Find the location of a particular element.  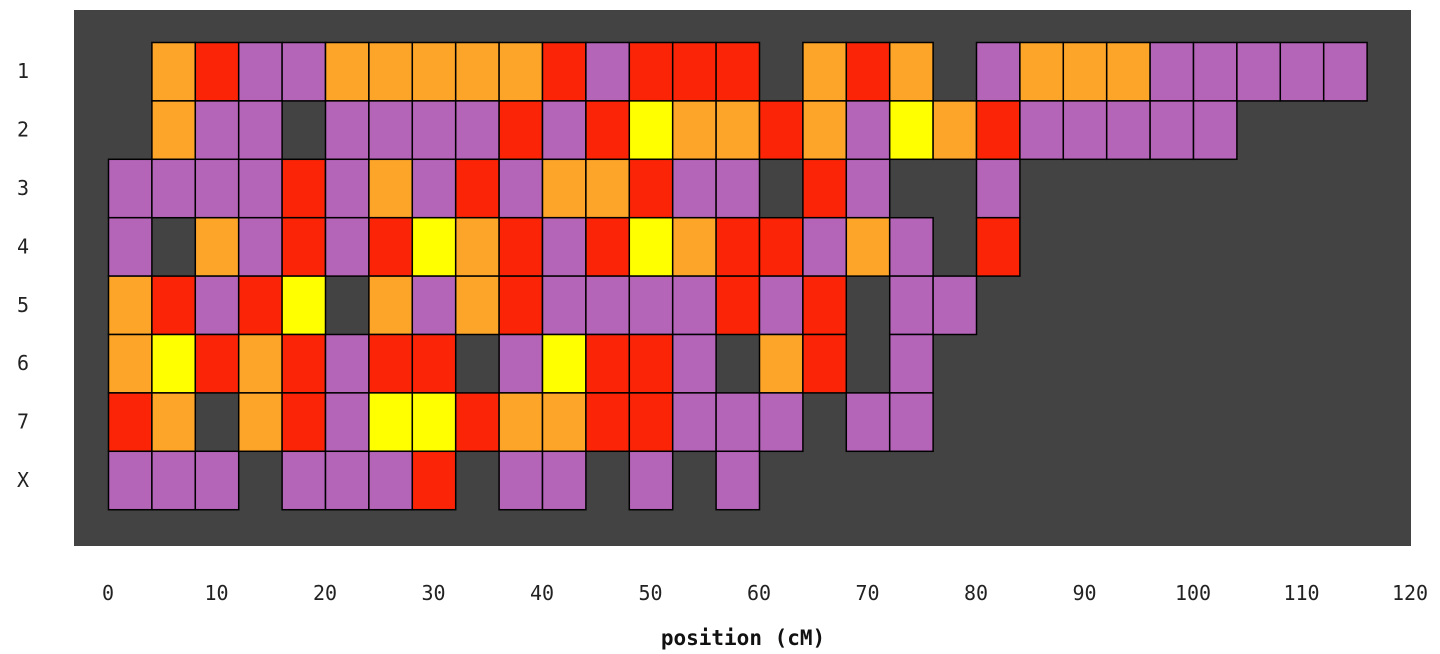

heatmap-cell-chr2-24cM is located at coordinates (391, 130).